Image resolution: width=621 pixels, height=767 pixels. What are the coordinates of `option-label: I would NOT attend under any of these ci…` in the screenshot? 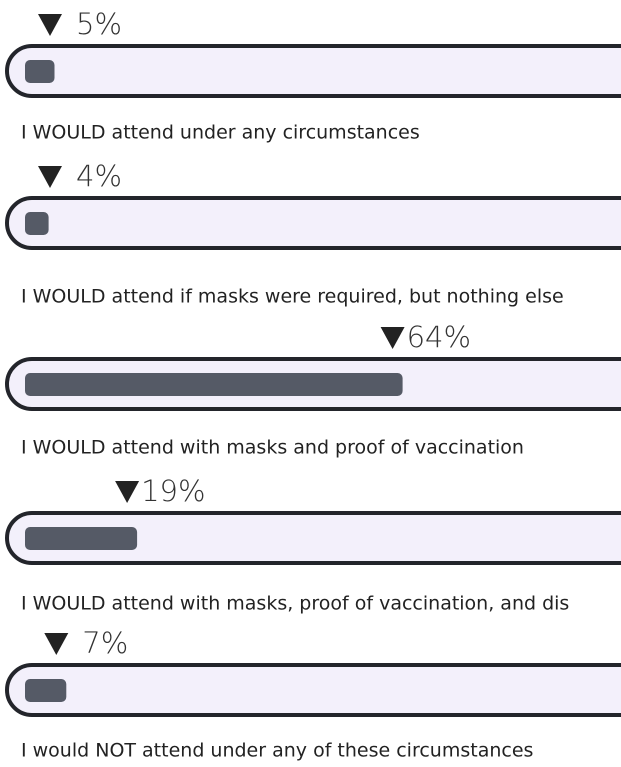 It's located at (277, 751).